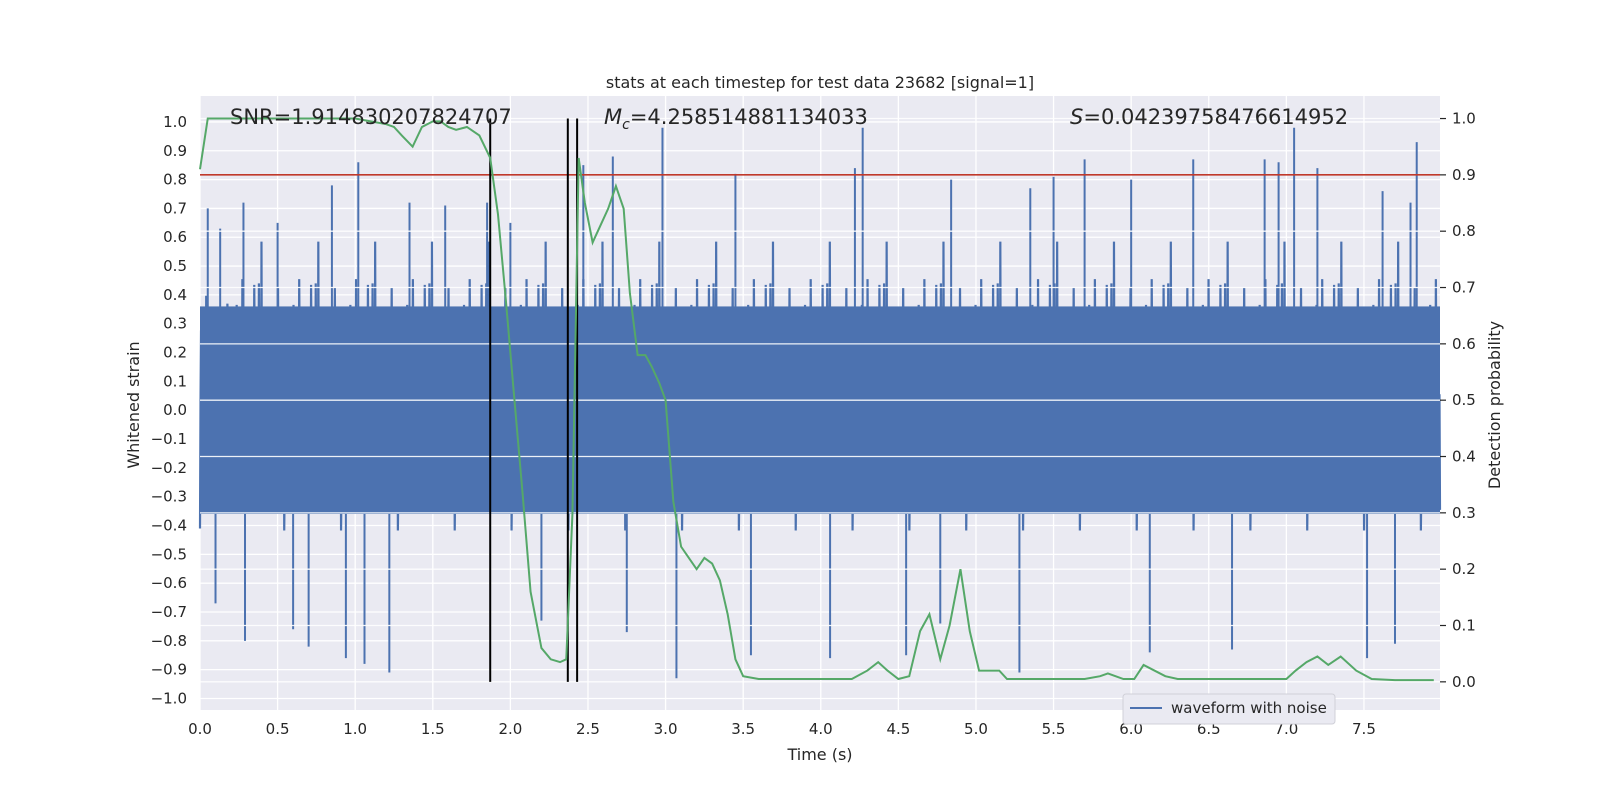 This screenshot has width=1600, height=800. Describe the element at coordinates (1464, 513) in the screenshot. I see `y-right-tick-label-3: 0.3` at that location.